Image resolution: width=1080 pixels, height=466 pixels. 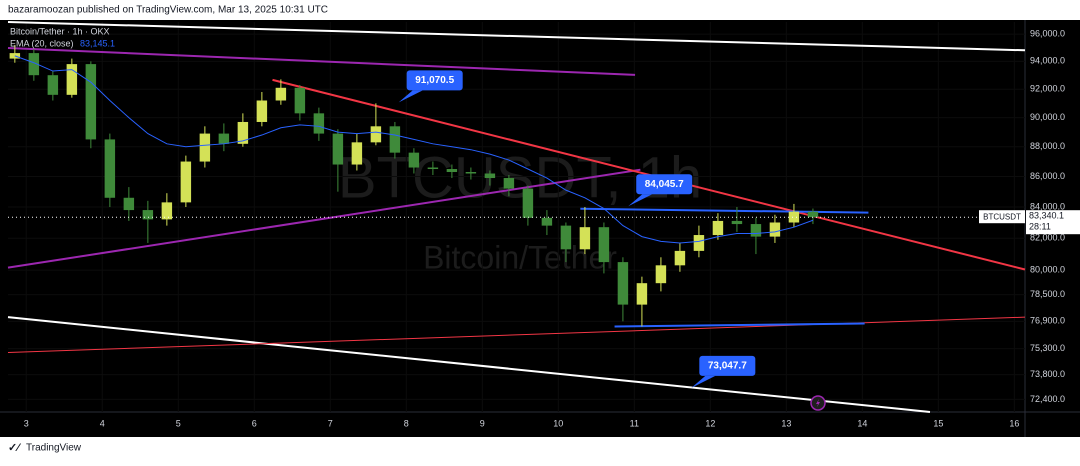 What do you see at coordinates (1047, 176) in the screenshot?
I see `y-tick-label: 86,000.0` at bounding box center [1047, 176].